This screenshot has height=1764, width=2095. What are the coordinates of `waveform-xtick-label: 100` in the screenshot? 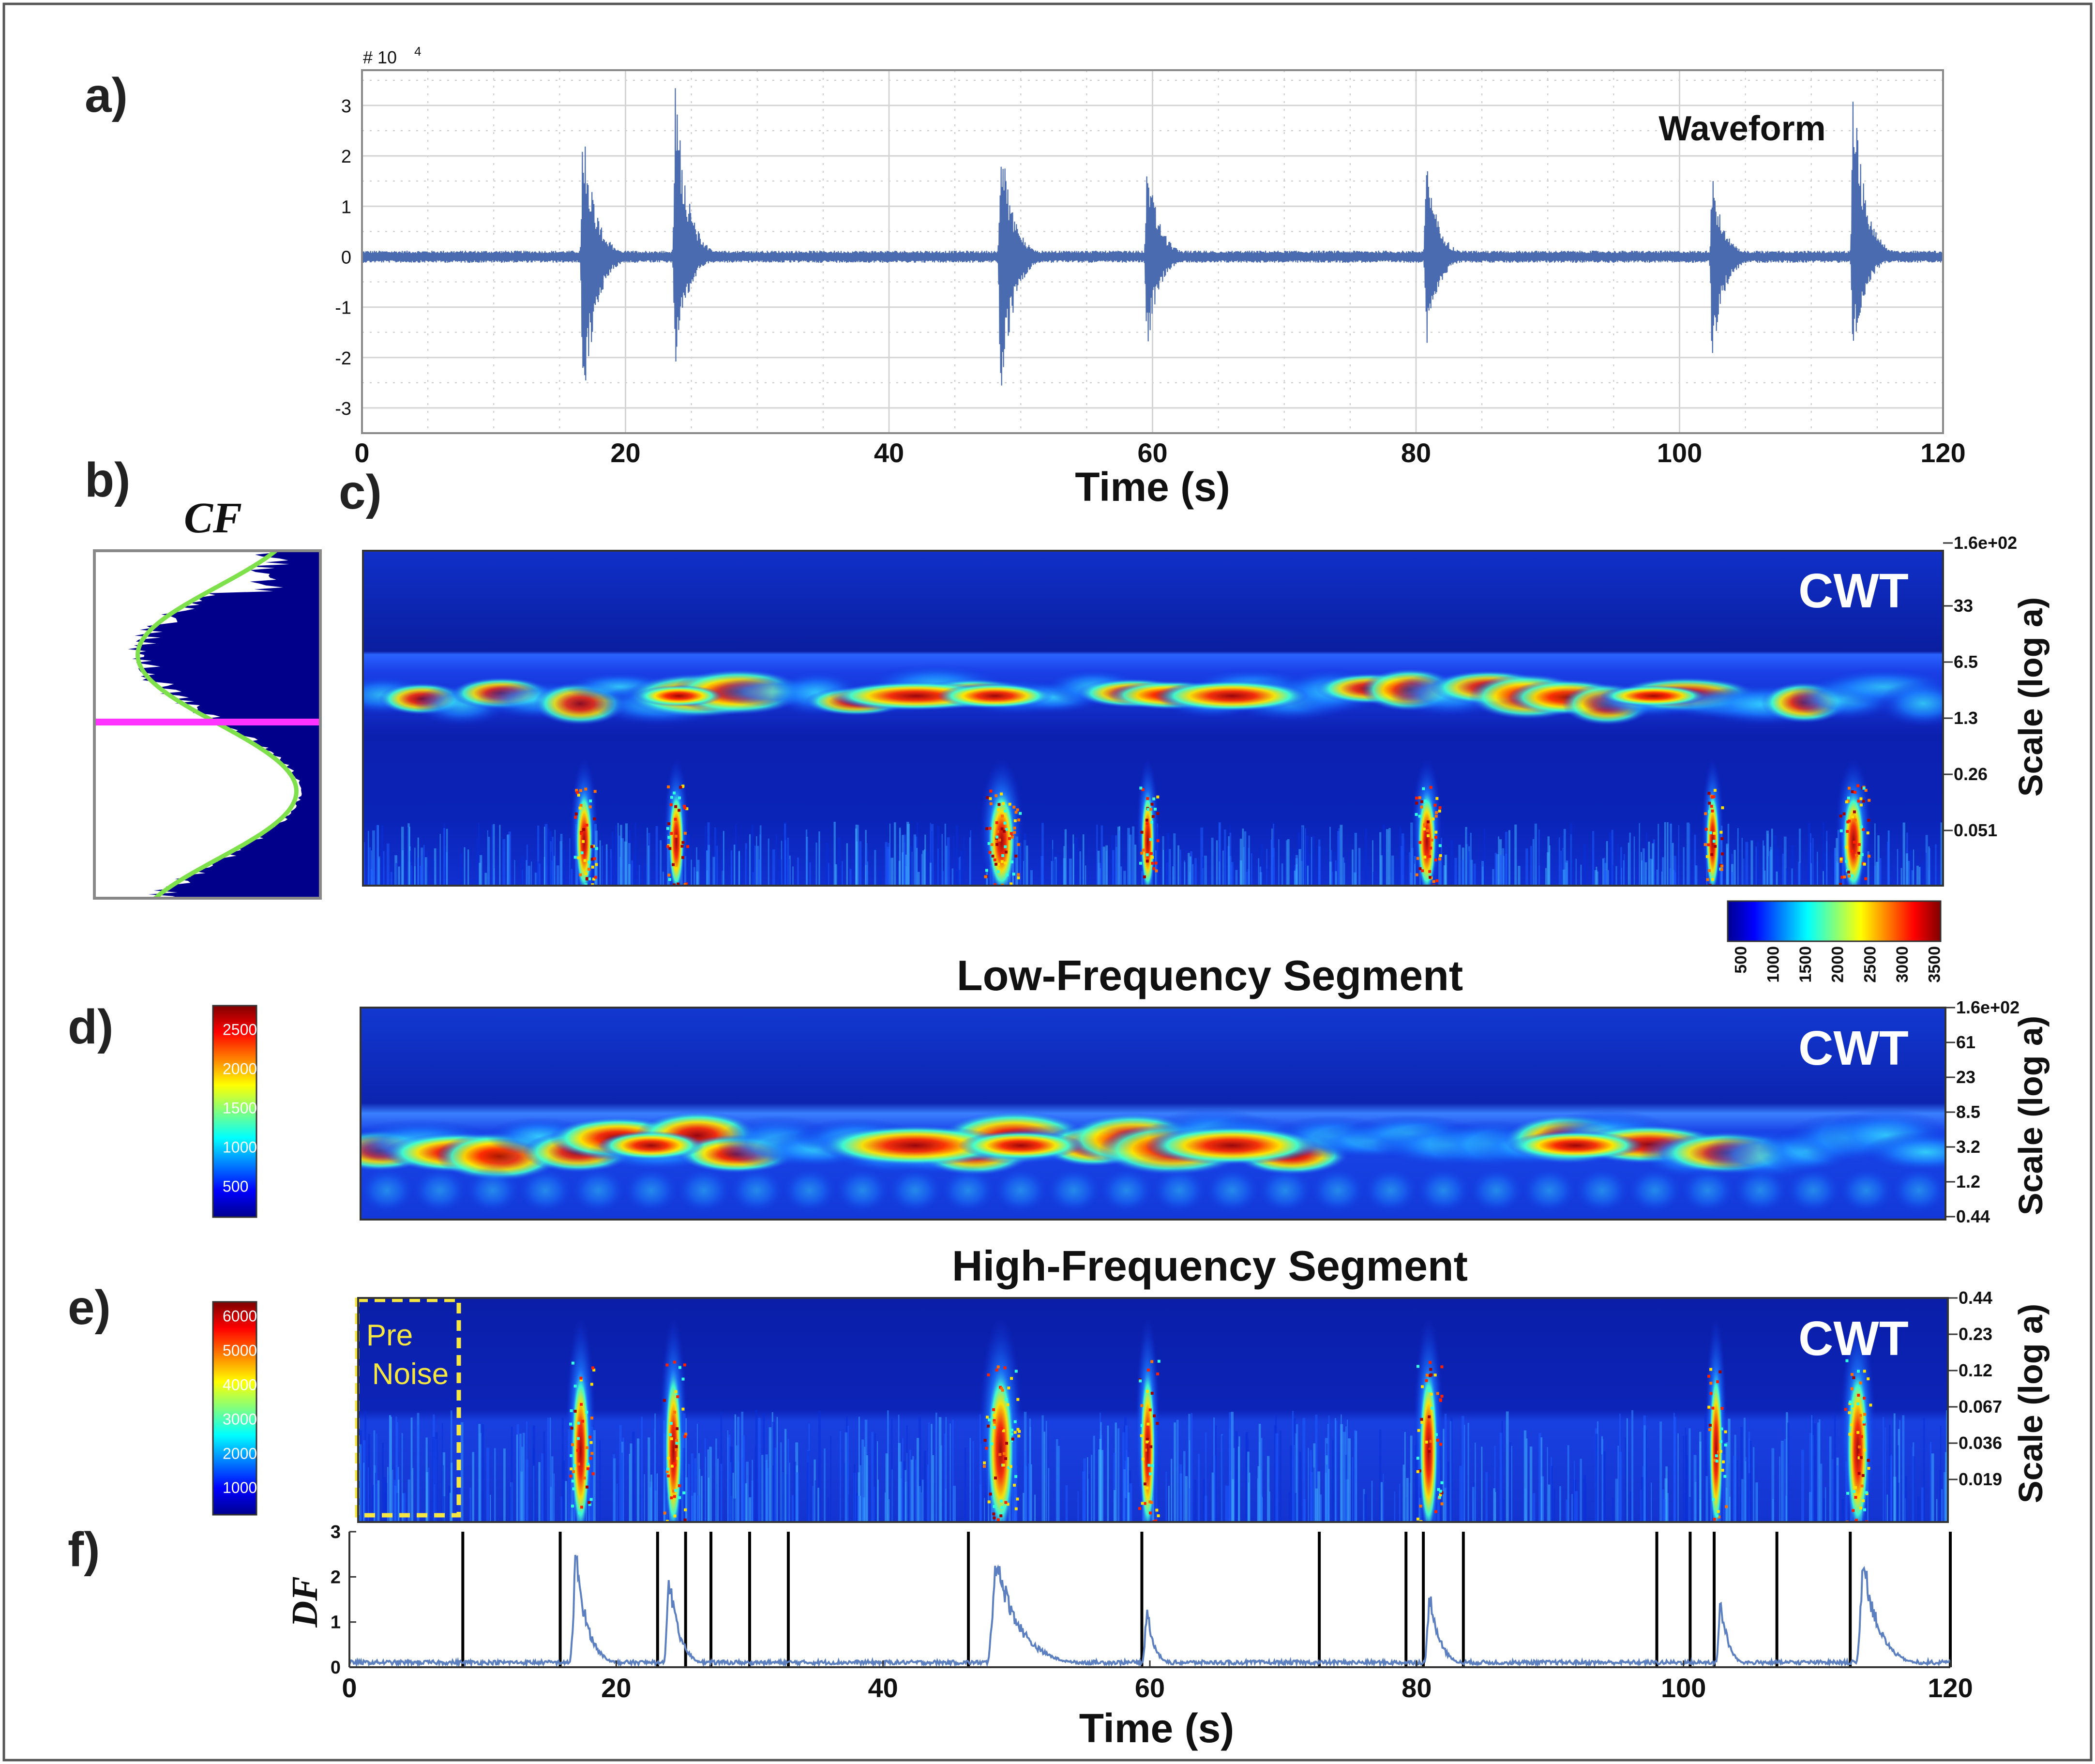 It's located at (1679, 452).